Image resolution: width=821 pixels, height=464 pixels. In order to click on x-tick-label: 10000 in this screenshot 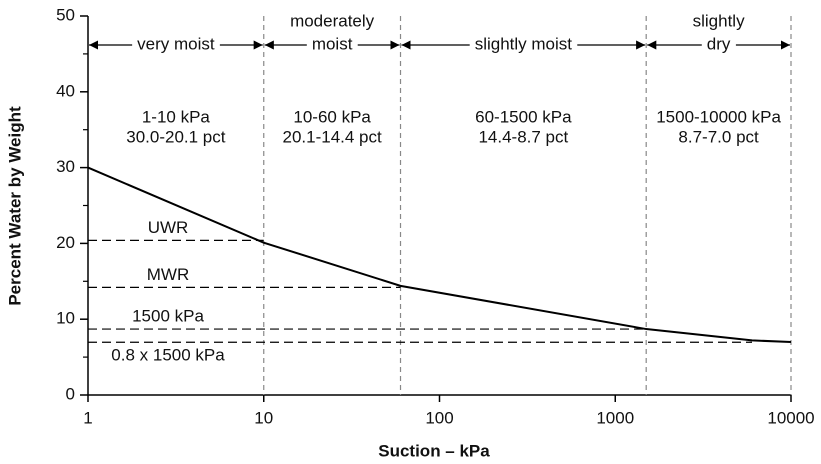, I will do `click(790, 417)`.